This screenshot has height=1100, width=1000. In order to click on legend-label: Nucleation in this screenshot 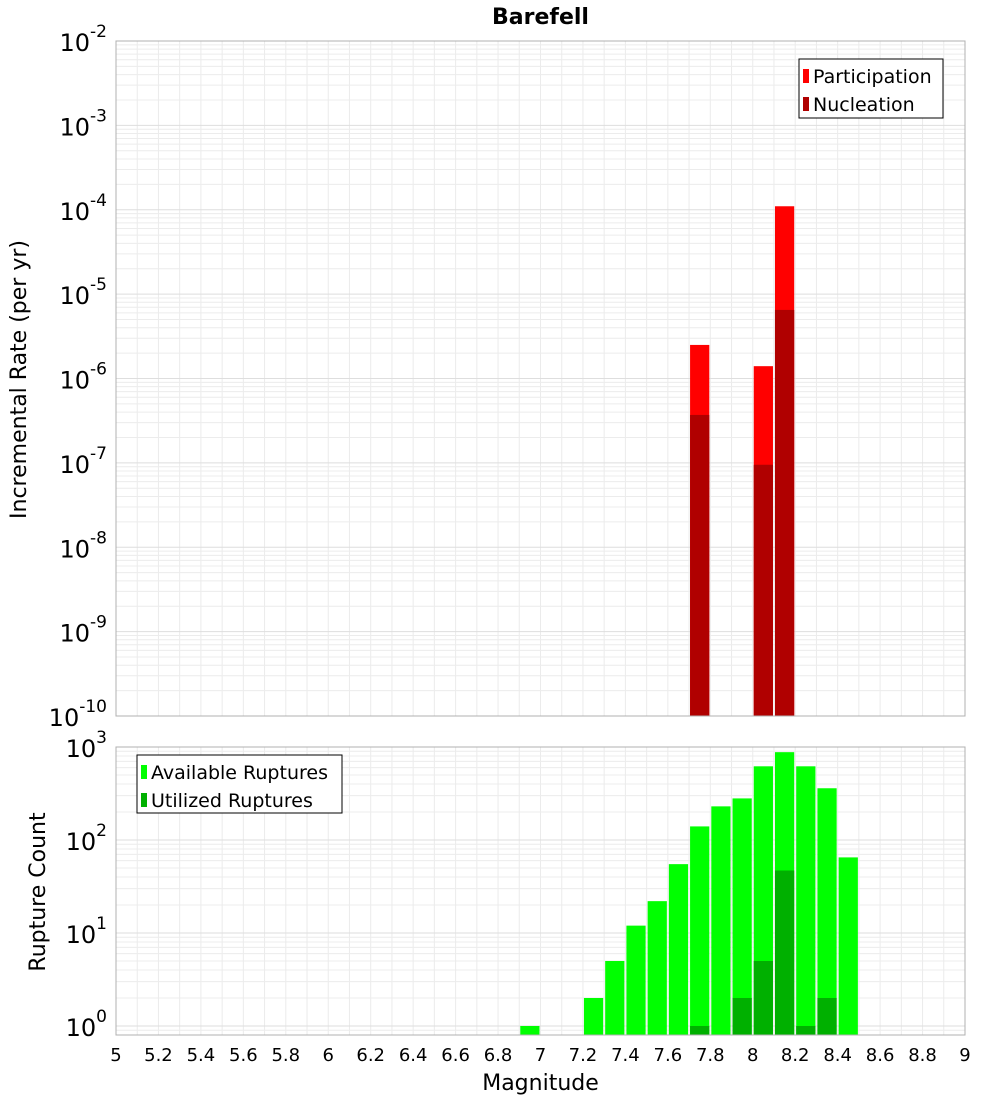, I will do `click(864, 105)`.